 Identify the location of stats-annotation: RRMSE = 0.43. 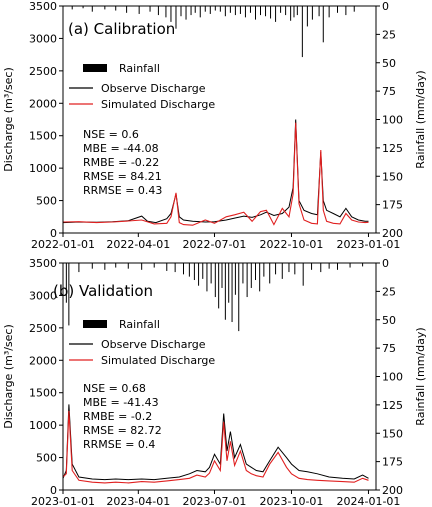
(122, 190).